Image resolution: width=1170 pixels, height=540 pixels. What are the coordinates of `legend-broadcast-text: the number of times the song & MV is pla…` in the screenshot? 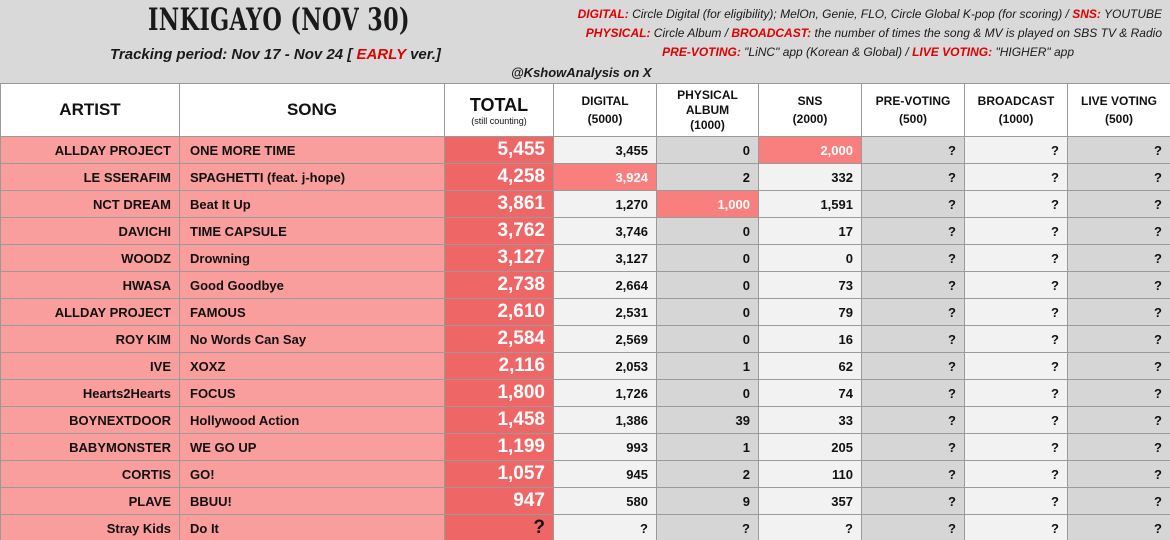 It's located at (986, 33).